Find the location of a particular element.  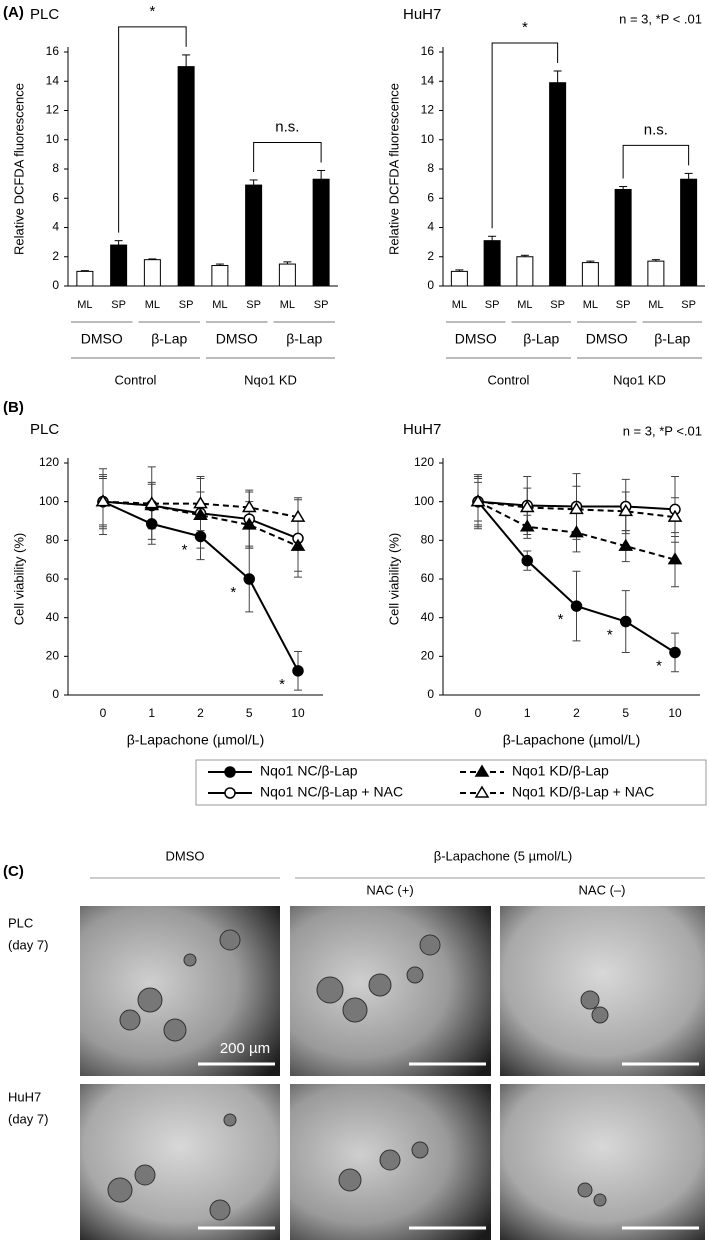

legend-label: Nqo1 NC/β-Lap + NAC is located at coordinates (331, 792).